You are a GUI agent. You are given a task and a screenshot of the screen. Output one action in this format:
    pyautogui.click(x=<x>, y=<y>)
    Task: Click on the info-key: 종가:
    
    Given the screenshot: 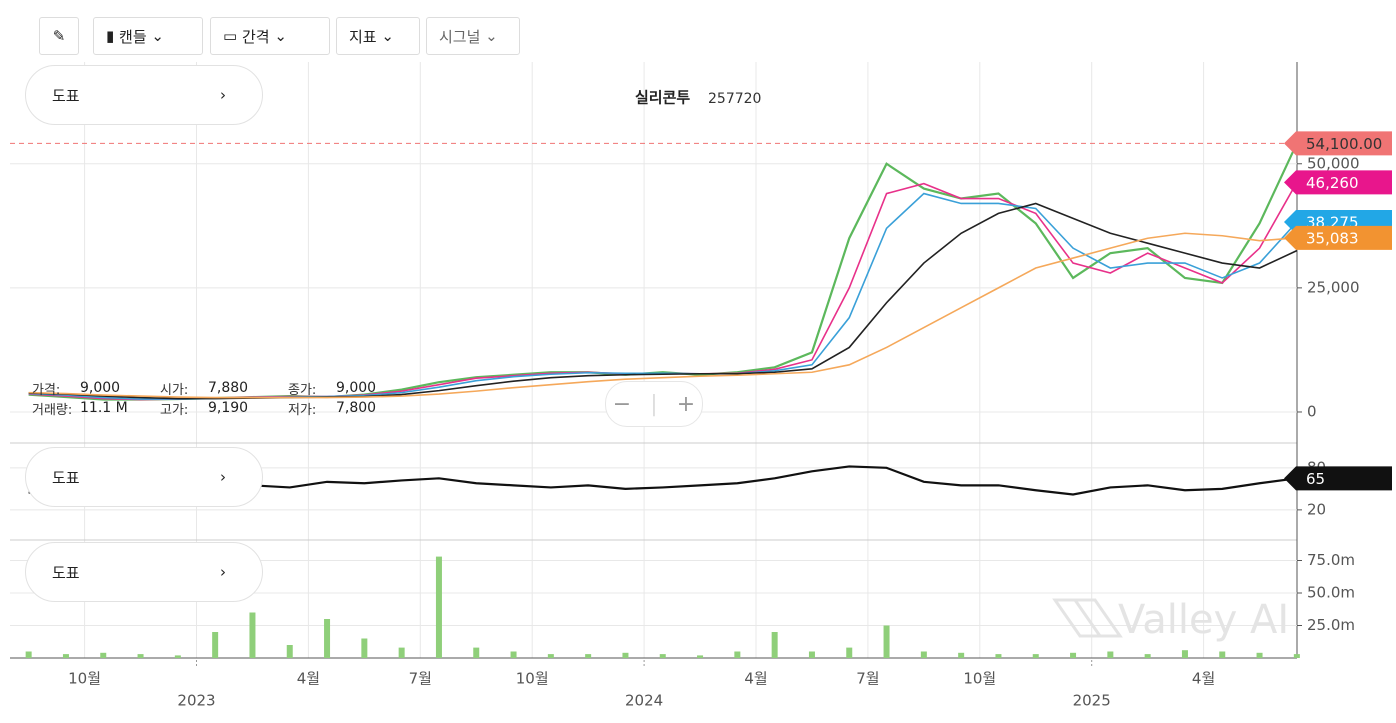 What is the action you would take?
    pyautogui.click(x=302, y=390)
    